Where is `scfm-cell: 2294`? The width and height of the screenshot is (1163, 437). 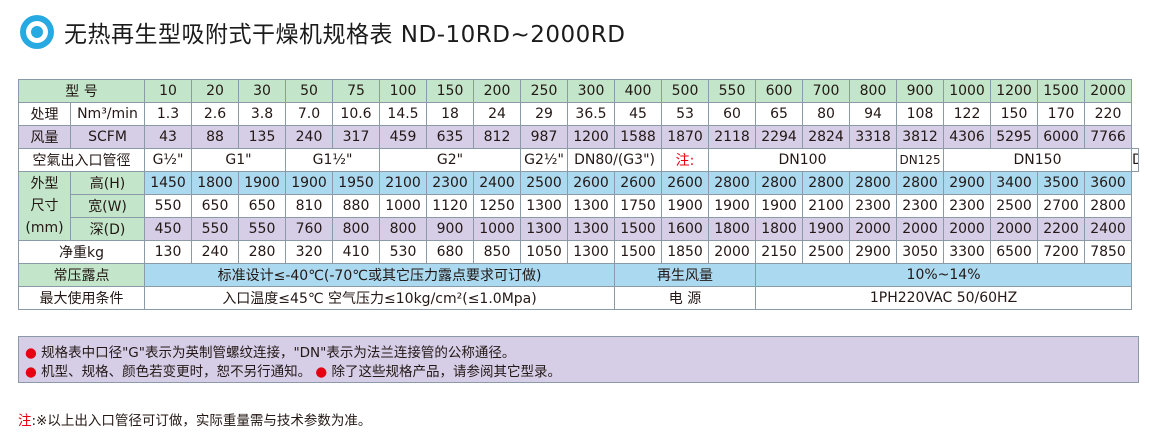
scfm-cell: 2294 is located at coordinates (779, 137).